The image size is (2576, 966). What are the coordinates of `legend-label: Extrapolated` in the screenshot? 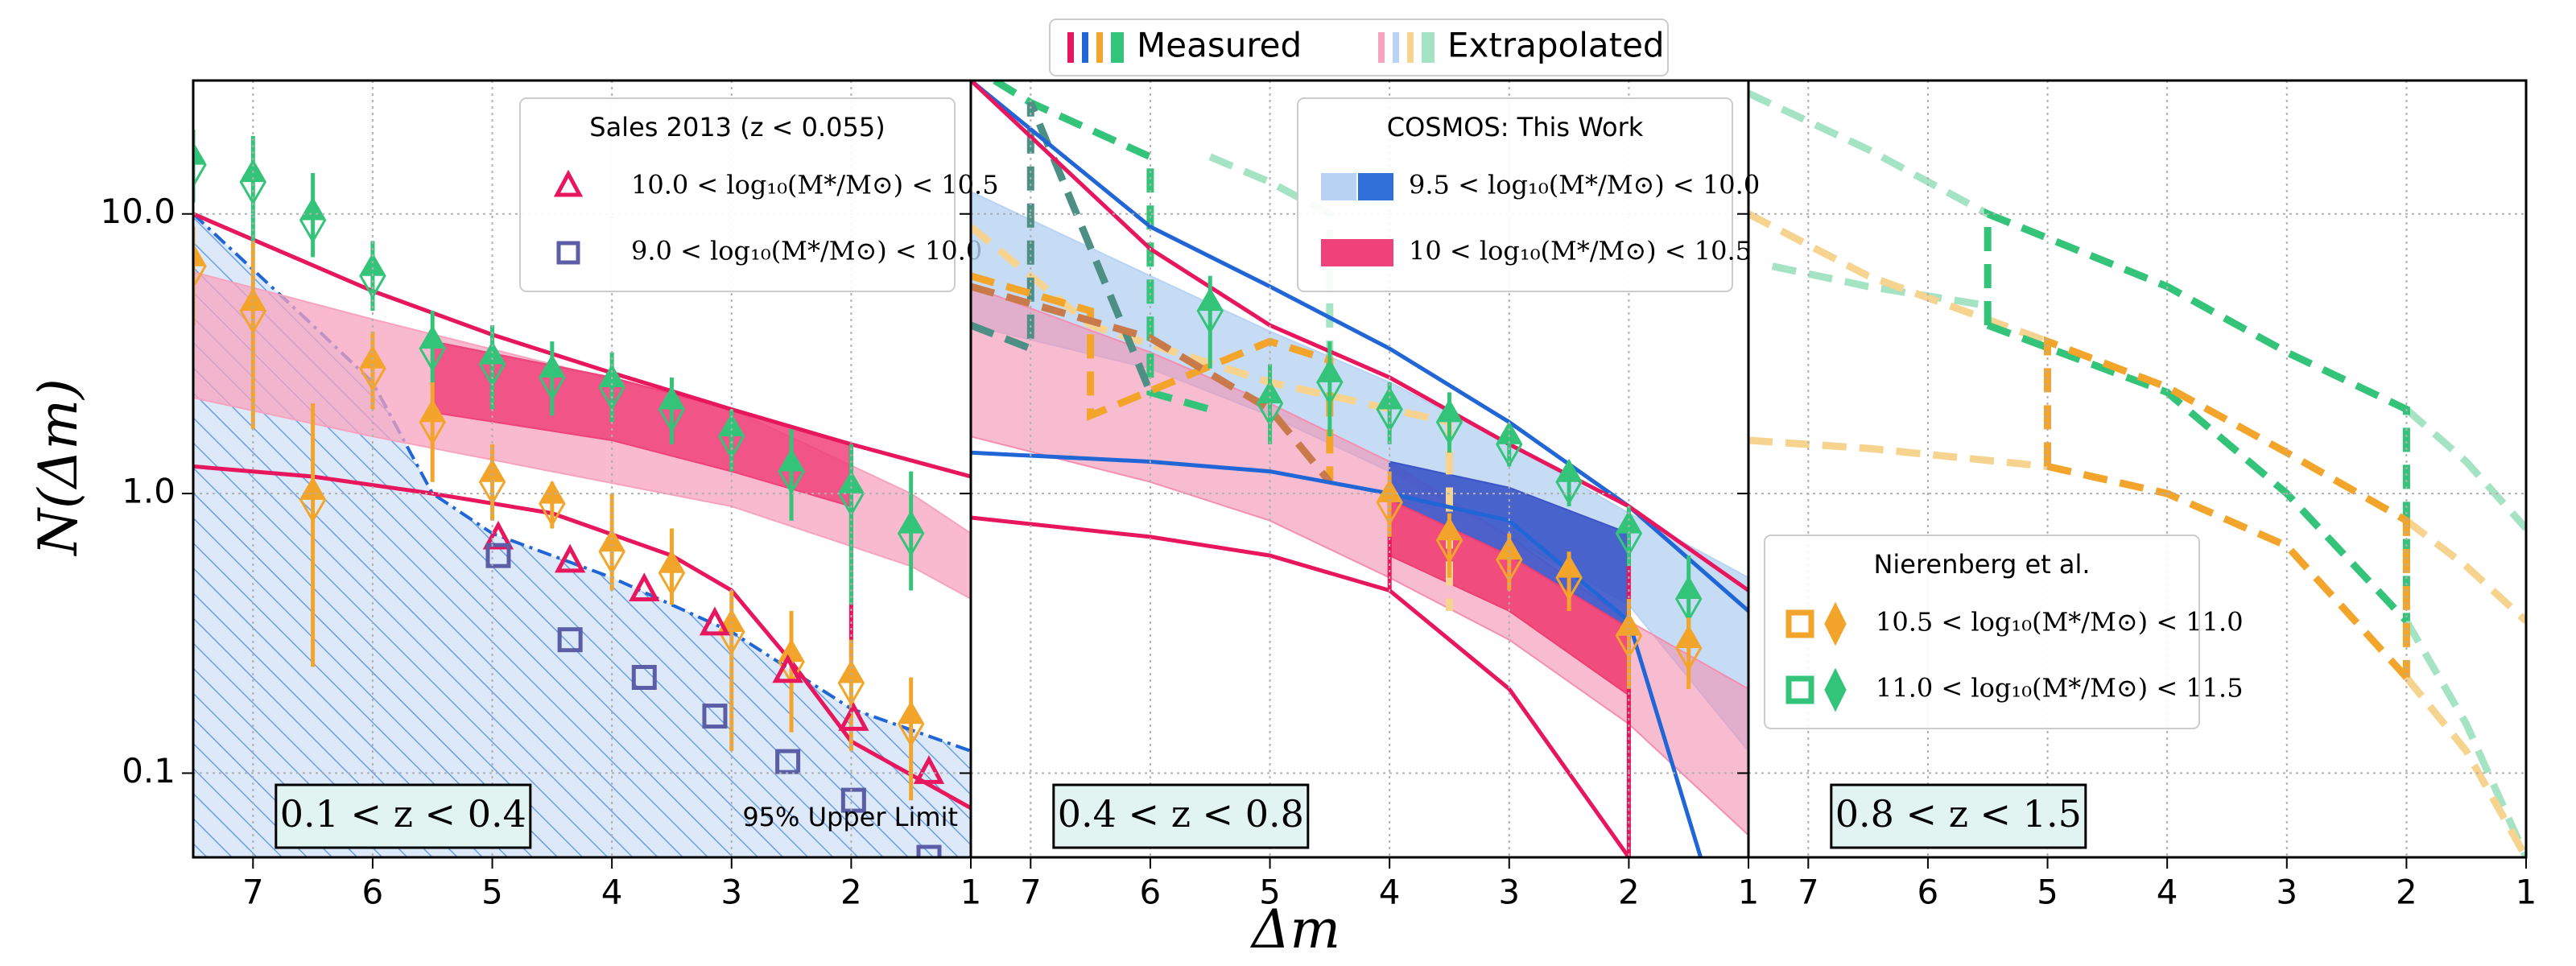 It's located at (1556, 45).